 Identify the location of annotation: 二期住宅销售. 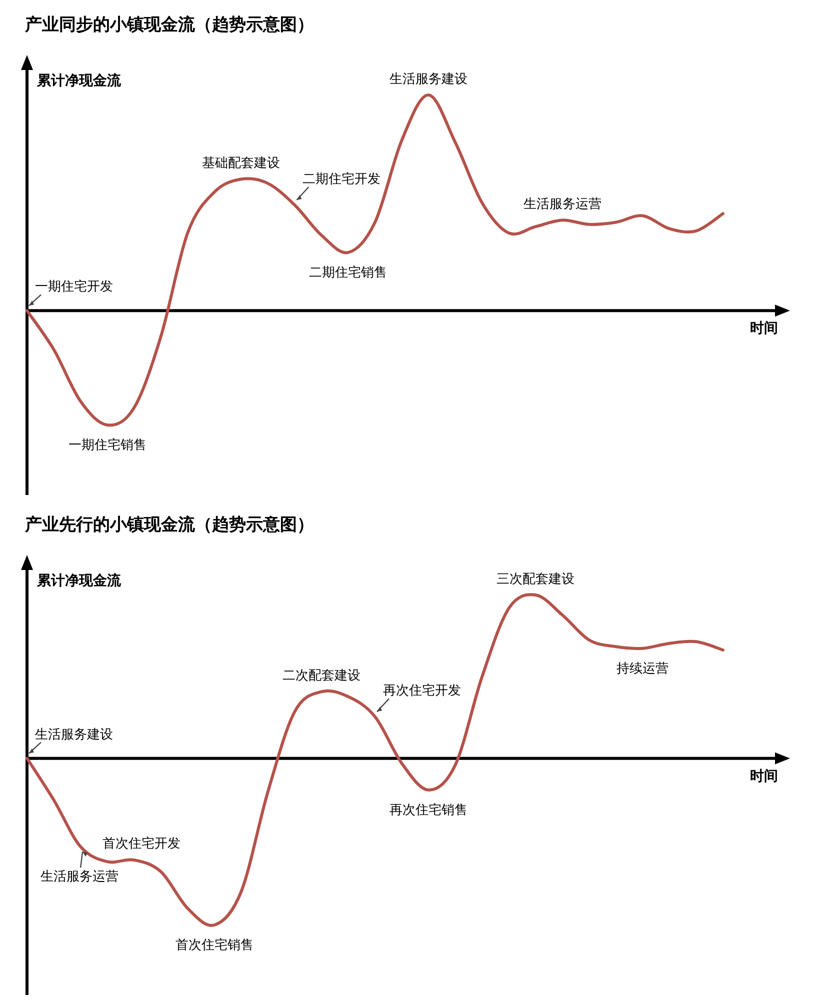
(348, 272).